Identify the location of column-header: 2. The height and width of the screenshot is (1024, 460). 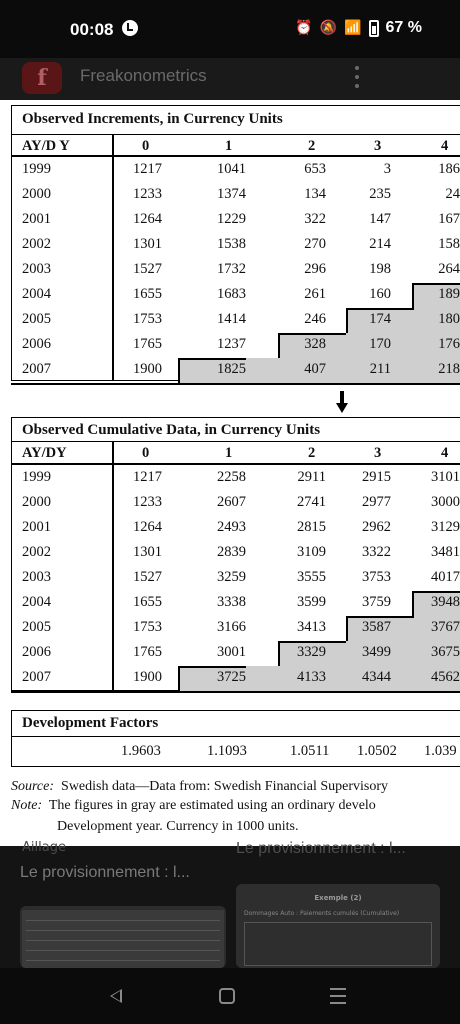
(312, 146).